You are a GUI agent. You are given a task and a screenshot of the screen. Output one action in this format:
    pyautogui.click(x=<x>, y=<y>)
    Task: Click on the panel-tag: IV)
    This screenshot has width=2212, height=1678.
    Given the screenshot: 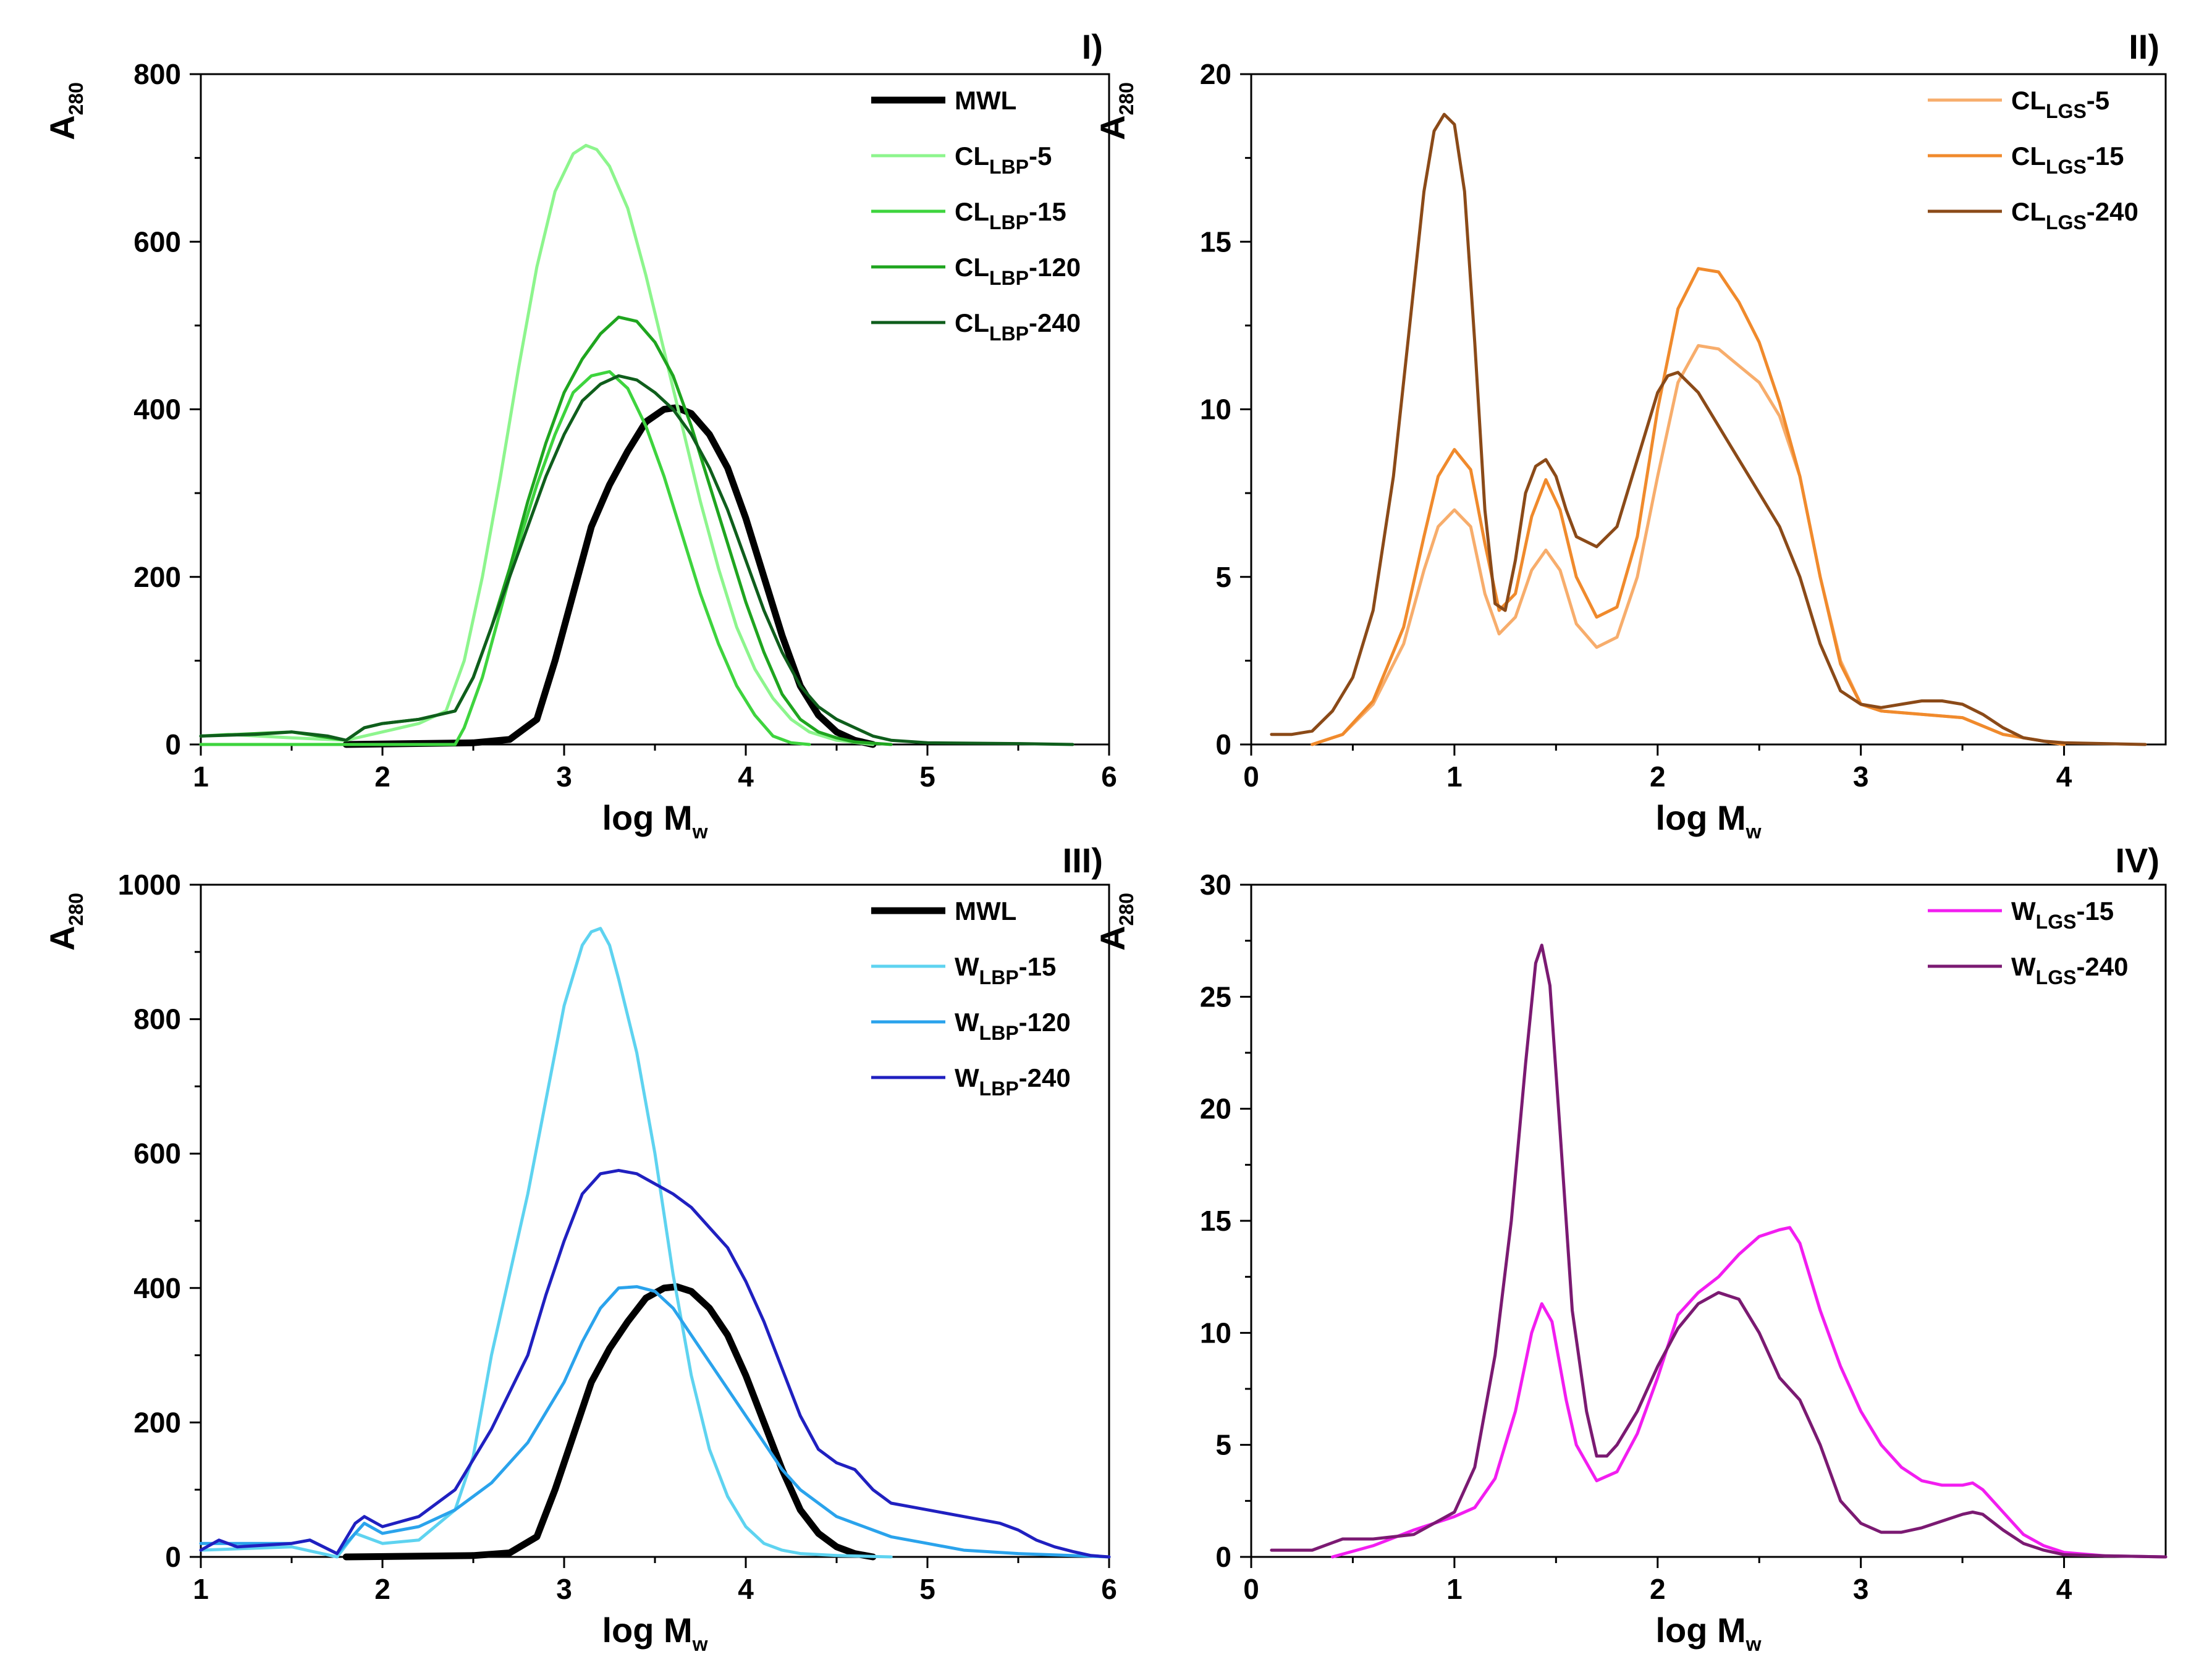 What is the action you would take?
    pyautogui.click(x=2137, y=861)
    